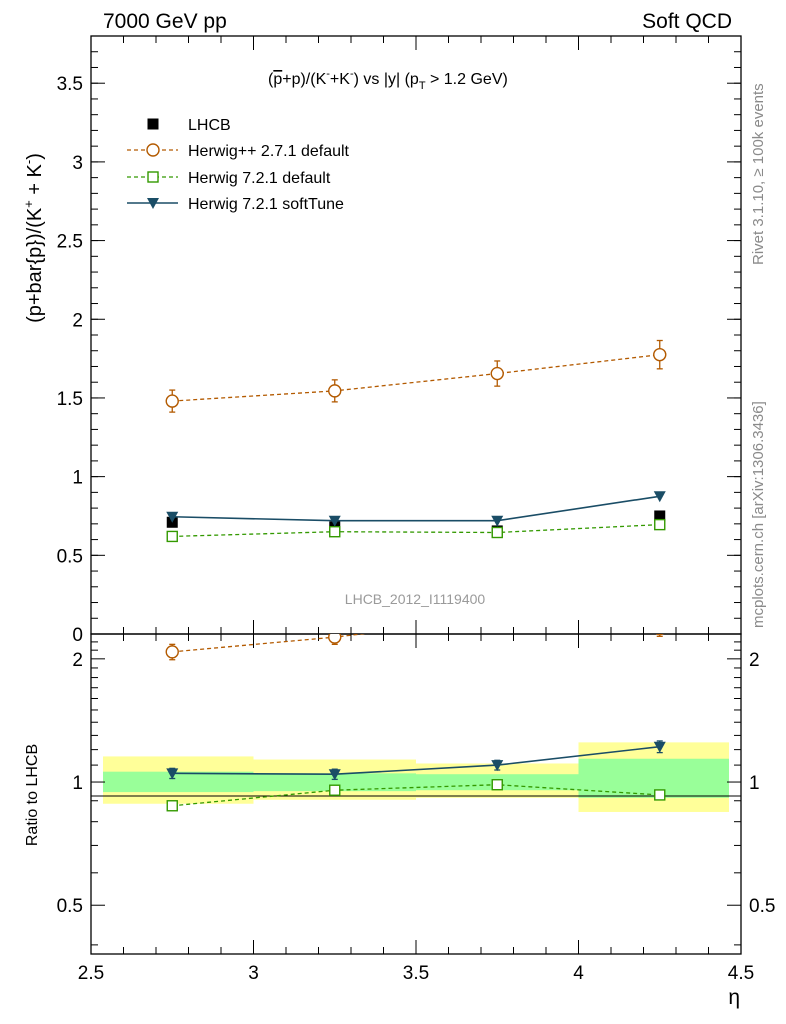  Describe the element at coordinates (734, 997) in the screenshot. I see `x-axis-label: η` at that location.